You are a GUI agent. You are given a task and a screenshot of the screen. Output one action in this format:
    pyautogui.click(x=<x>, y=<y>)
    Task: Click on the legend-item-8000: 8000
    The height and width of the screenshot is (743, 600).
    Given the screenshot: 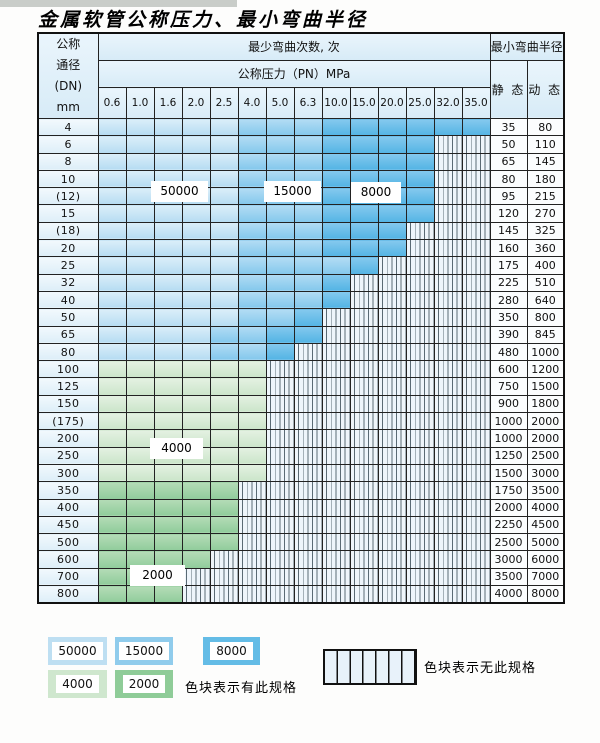 What is the action you would take?
    pyautogui.click(x=231, y=651)
    